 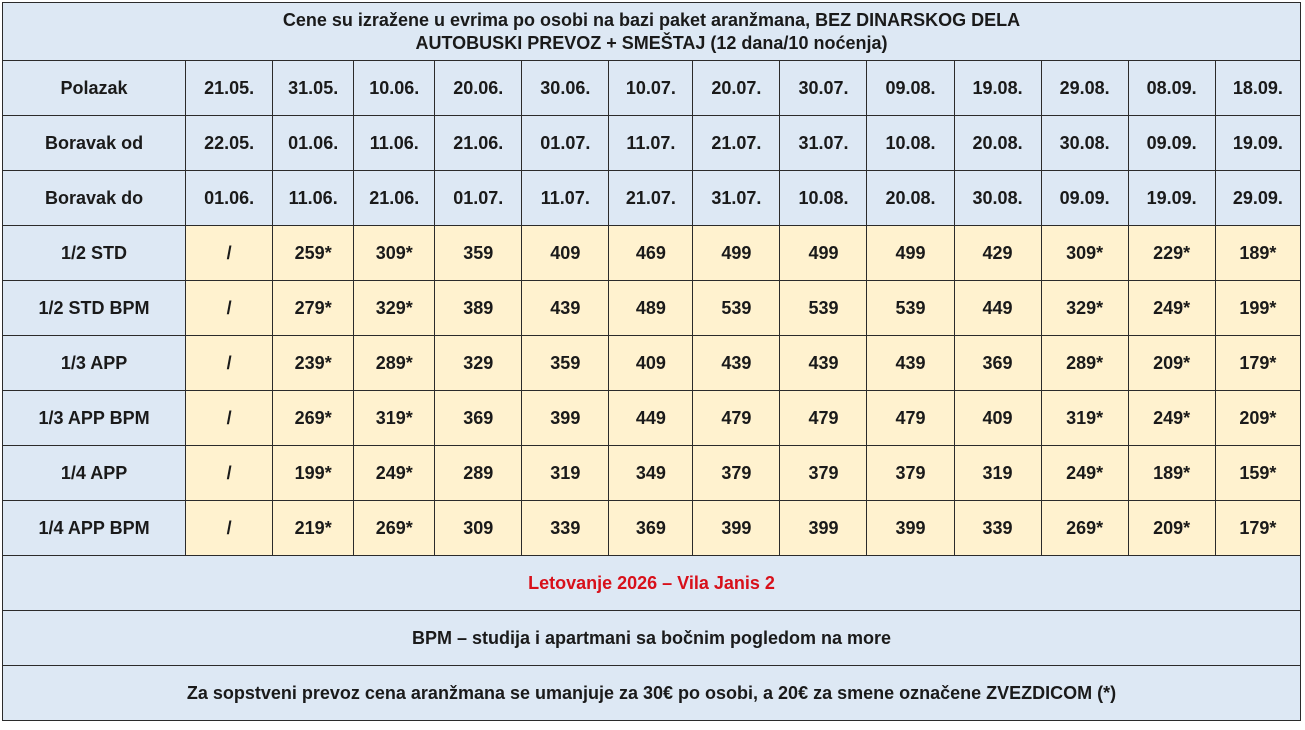 I want to click on date-cell: 22.05., so click(x=229, y=143).